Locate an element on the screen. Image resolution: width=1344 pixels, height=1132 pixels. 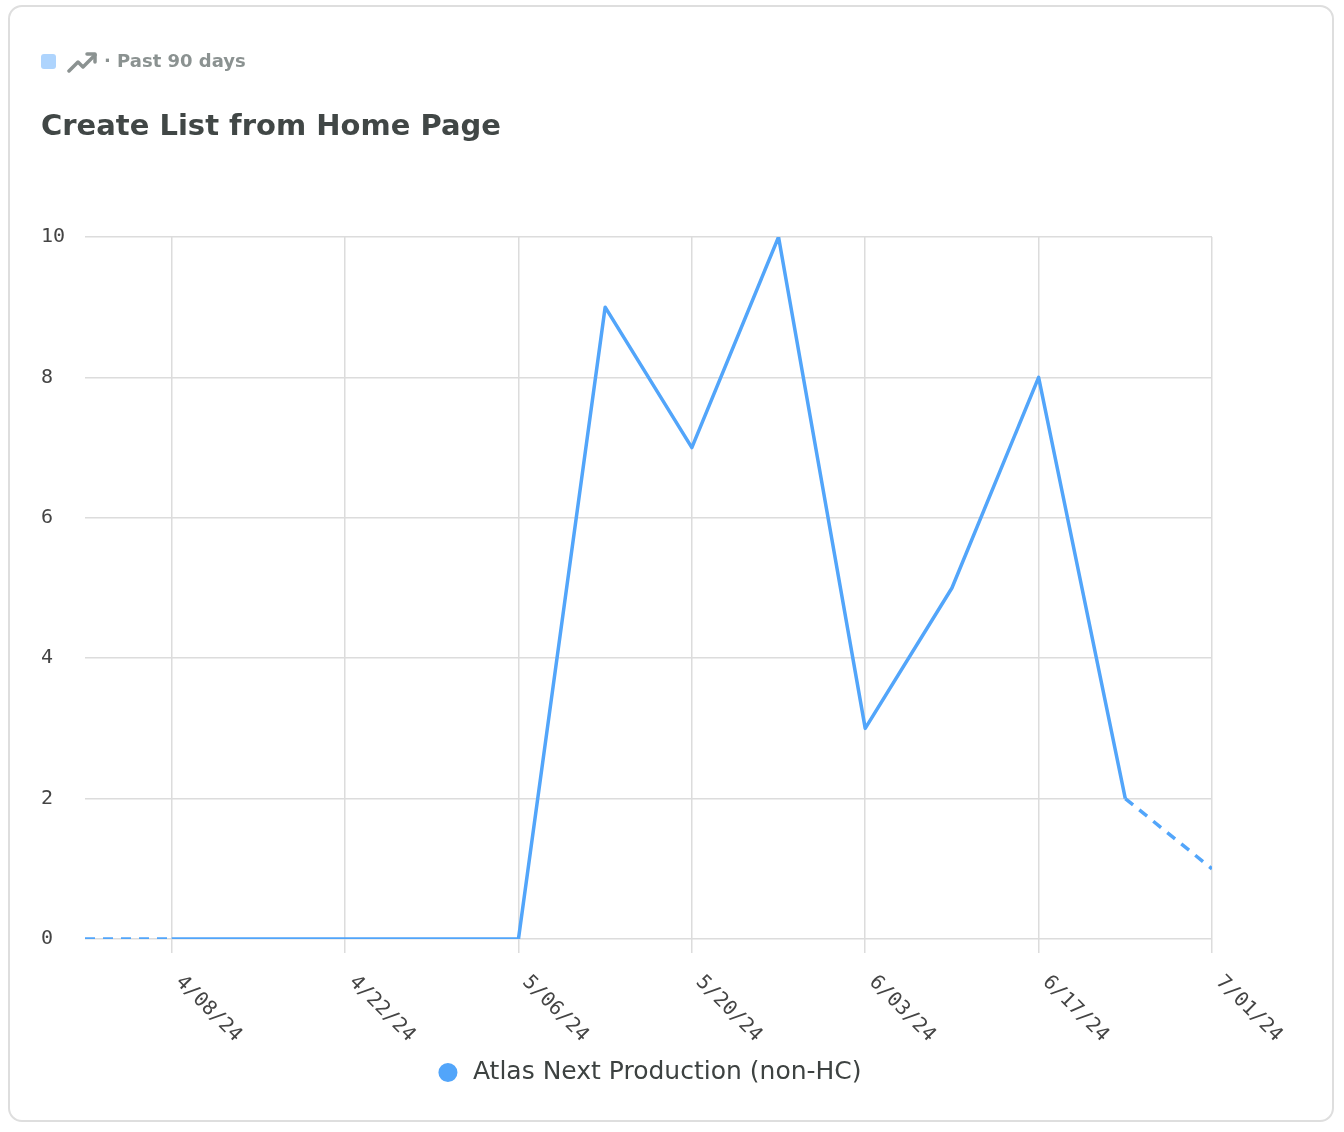
y-tick-label: 10 is located at coordinates (53, 235).